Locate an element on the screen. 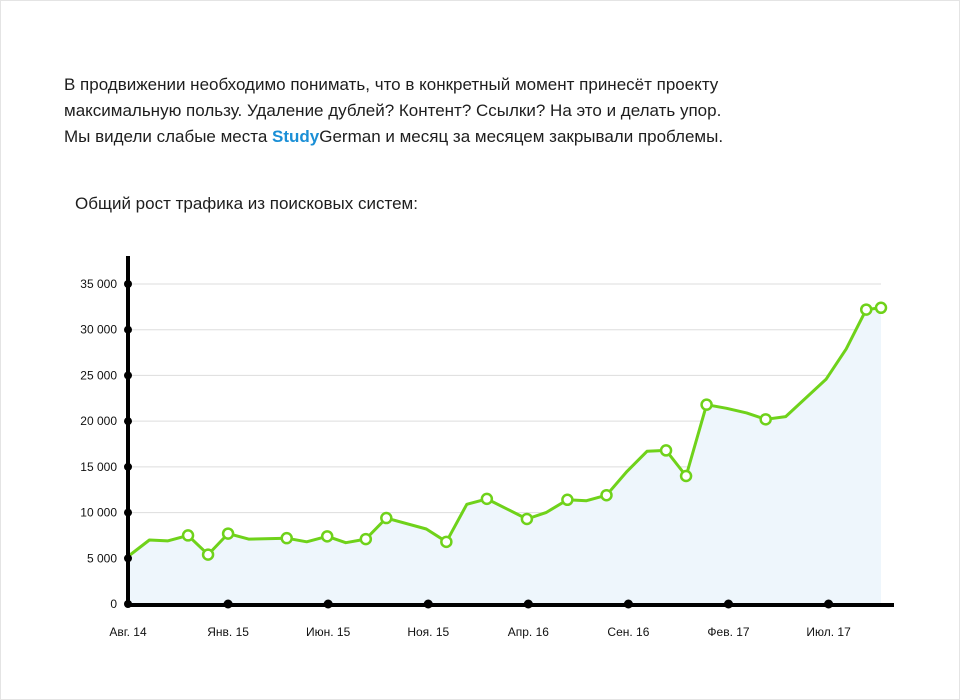 The height and width of the screenshot is (700, 960). intro-line-3-after: и месяц за месяцем закрывали проблемы. is located at coordinates (552, 136).